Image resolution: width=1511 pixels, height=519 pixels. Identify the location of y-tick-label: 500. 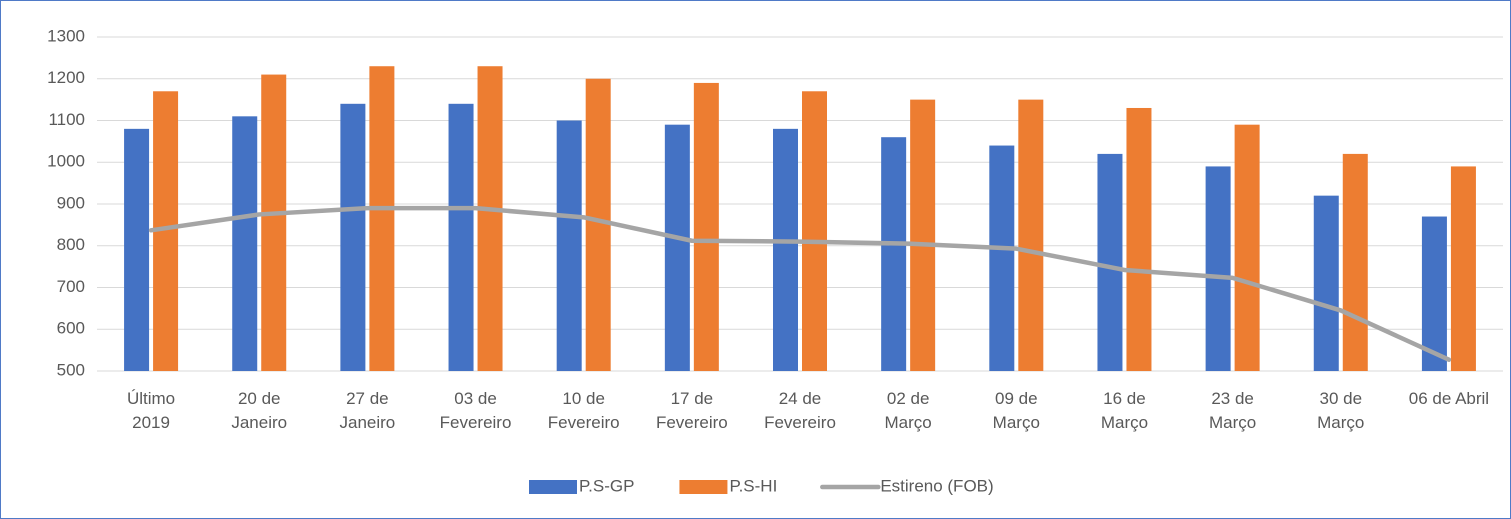
(71, 369).